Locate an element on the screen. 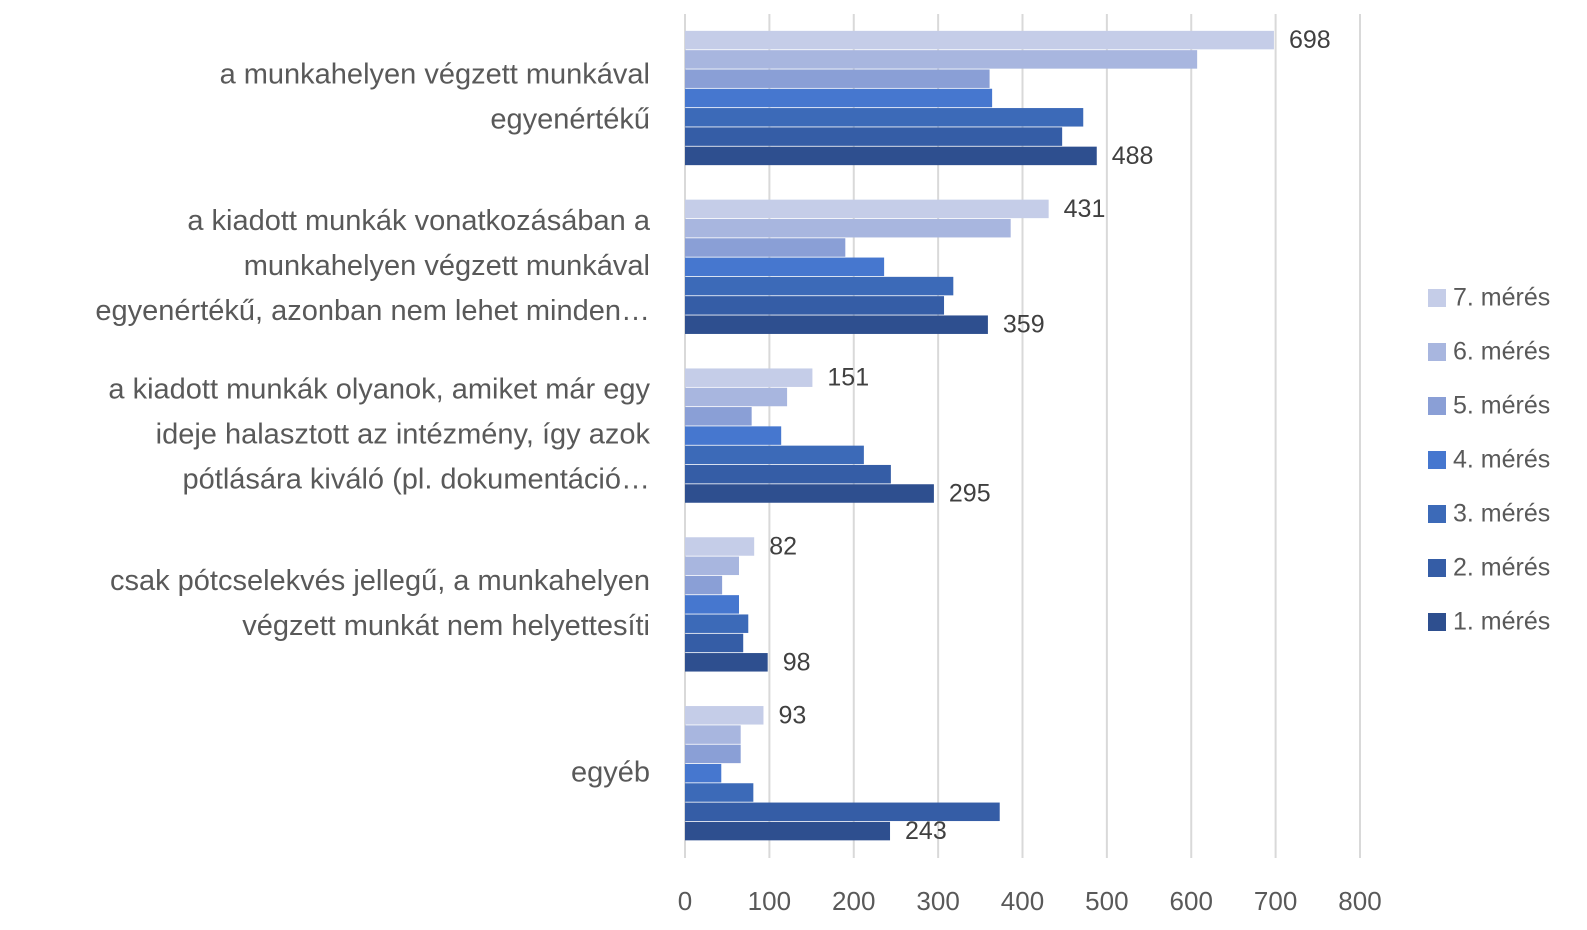 The image size is (1587, 930). category-label: egyenértékű is located at coordinates (570, 120).